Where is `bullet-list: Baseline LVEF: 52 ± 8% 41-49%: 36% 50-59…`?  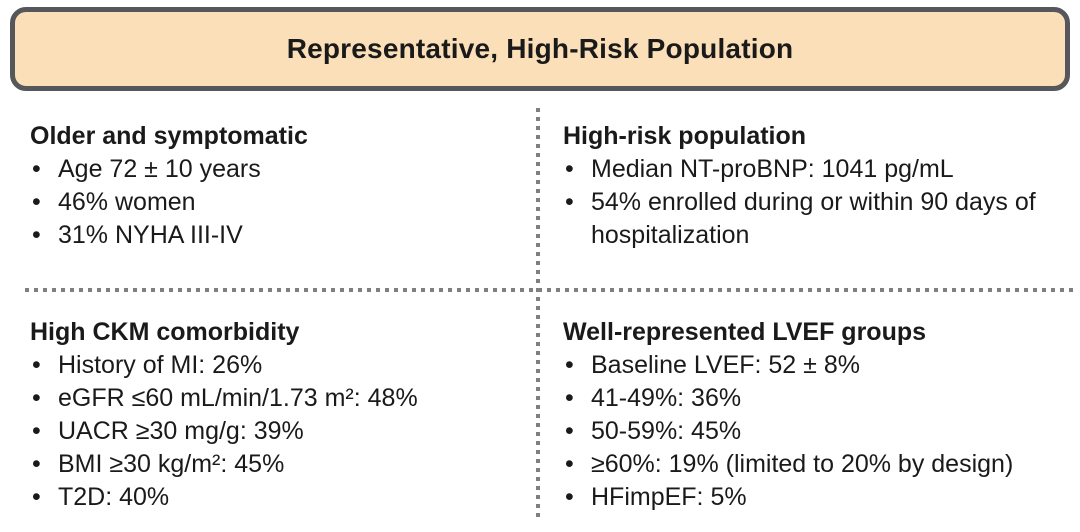
bullet-list: Baseline LVEF: 52 ± 8% 41-49%: 36% 50-59… is located at coordinates (813, 431).